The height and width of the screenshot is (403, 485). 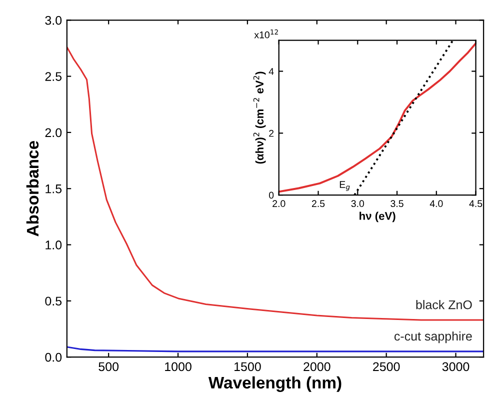 I want to click on x-tick-label: 2.5, so click(x=318, y=204).